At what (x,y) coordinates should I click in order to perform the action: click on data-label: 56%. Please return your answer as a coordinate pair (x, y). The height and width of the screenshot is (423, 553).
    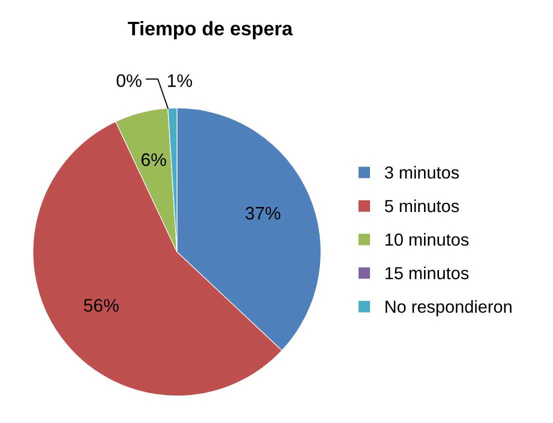
    Looking at the image, I should click on (101, 305).